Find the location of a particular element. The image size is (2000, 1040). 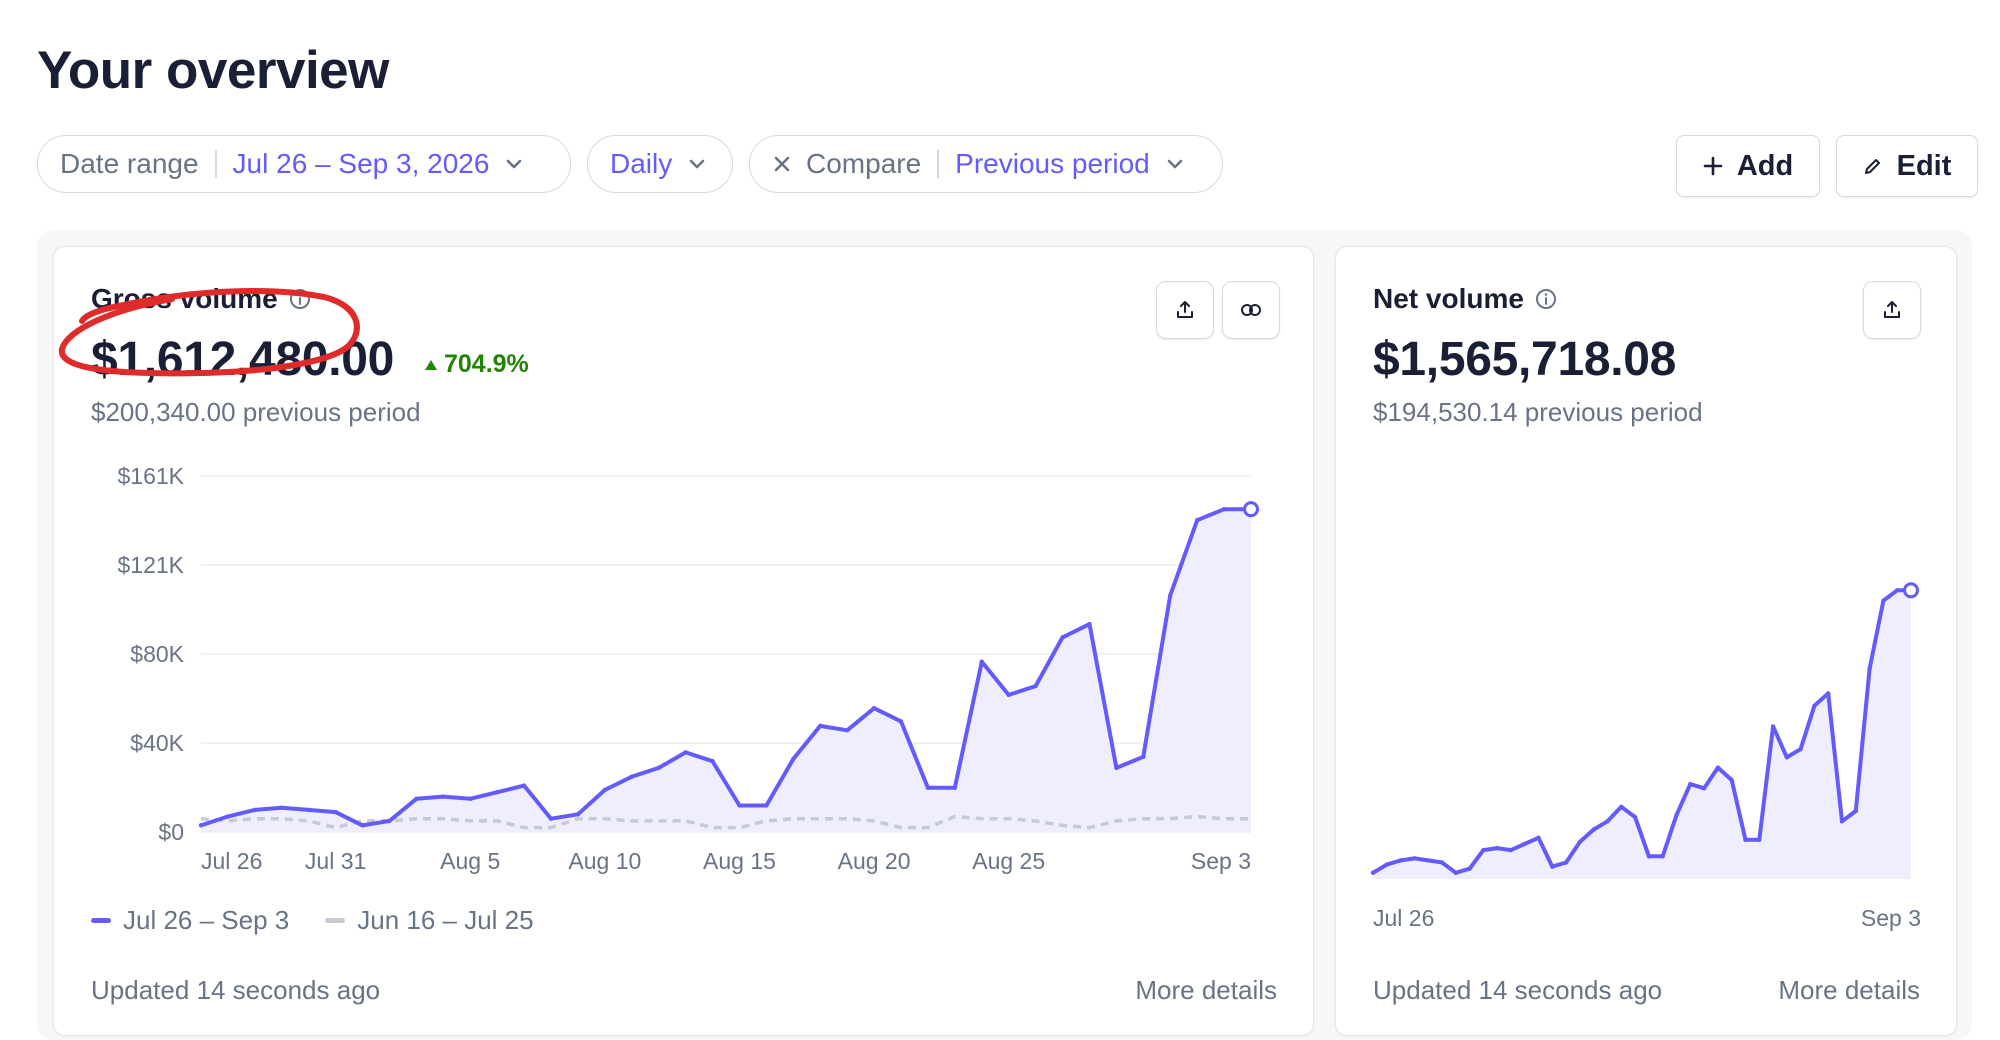

link-button is located at coordinates (1251, 310).